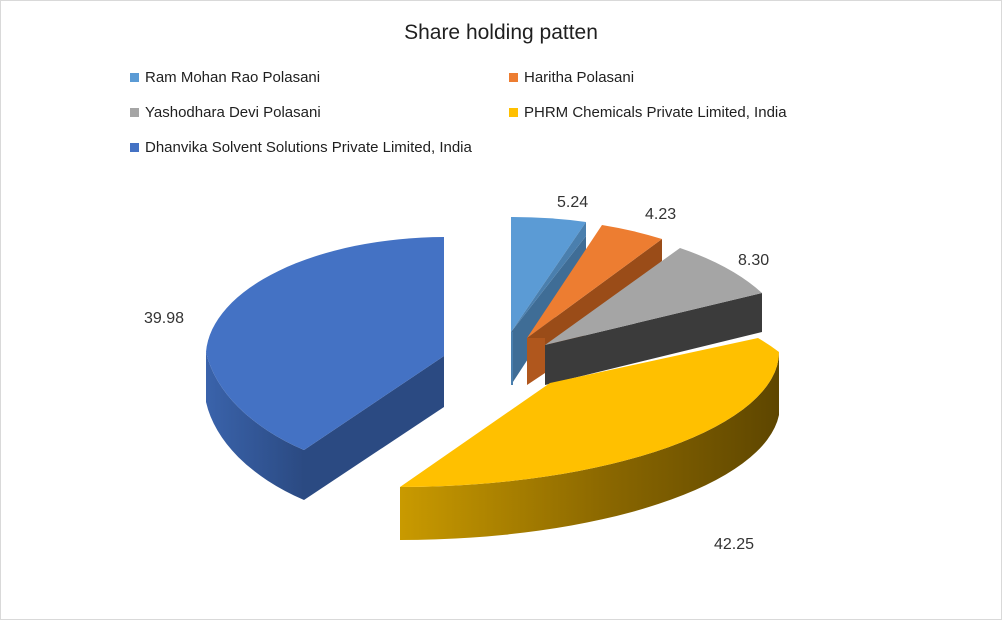  I want to click on legend-item-phrm: PHRM Chemicals Private Limited, India, so click(648, 112).